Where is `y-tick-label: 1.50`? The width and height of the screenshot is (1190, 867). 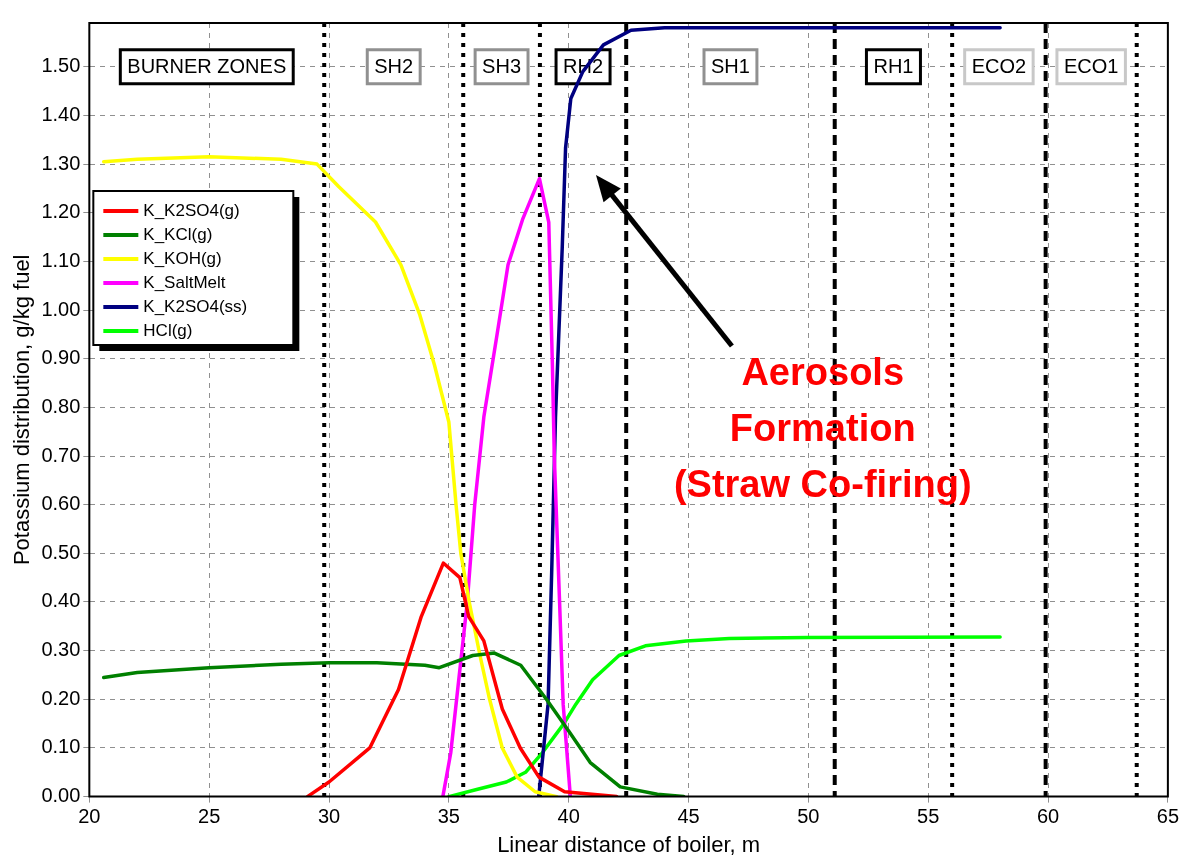 y-tick-label: 1.50 is located at coordinates (61, 65).